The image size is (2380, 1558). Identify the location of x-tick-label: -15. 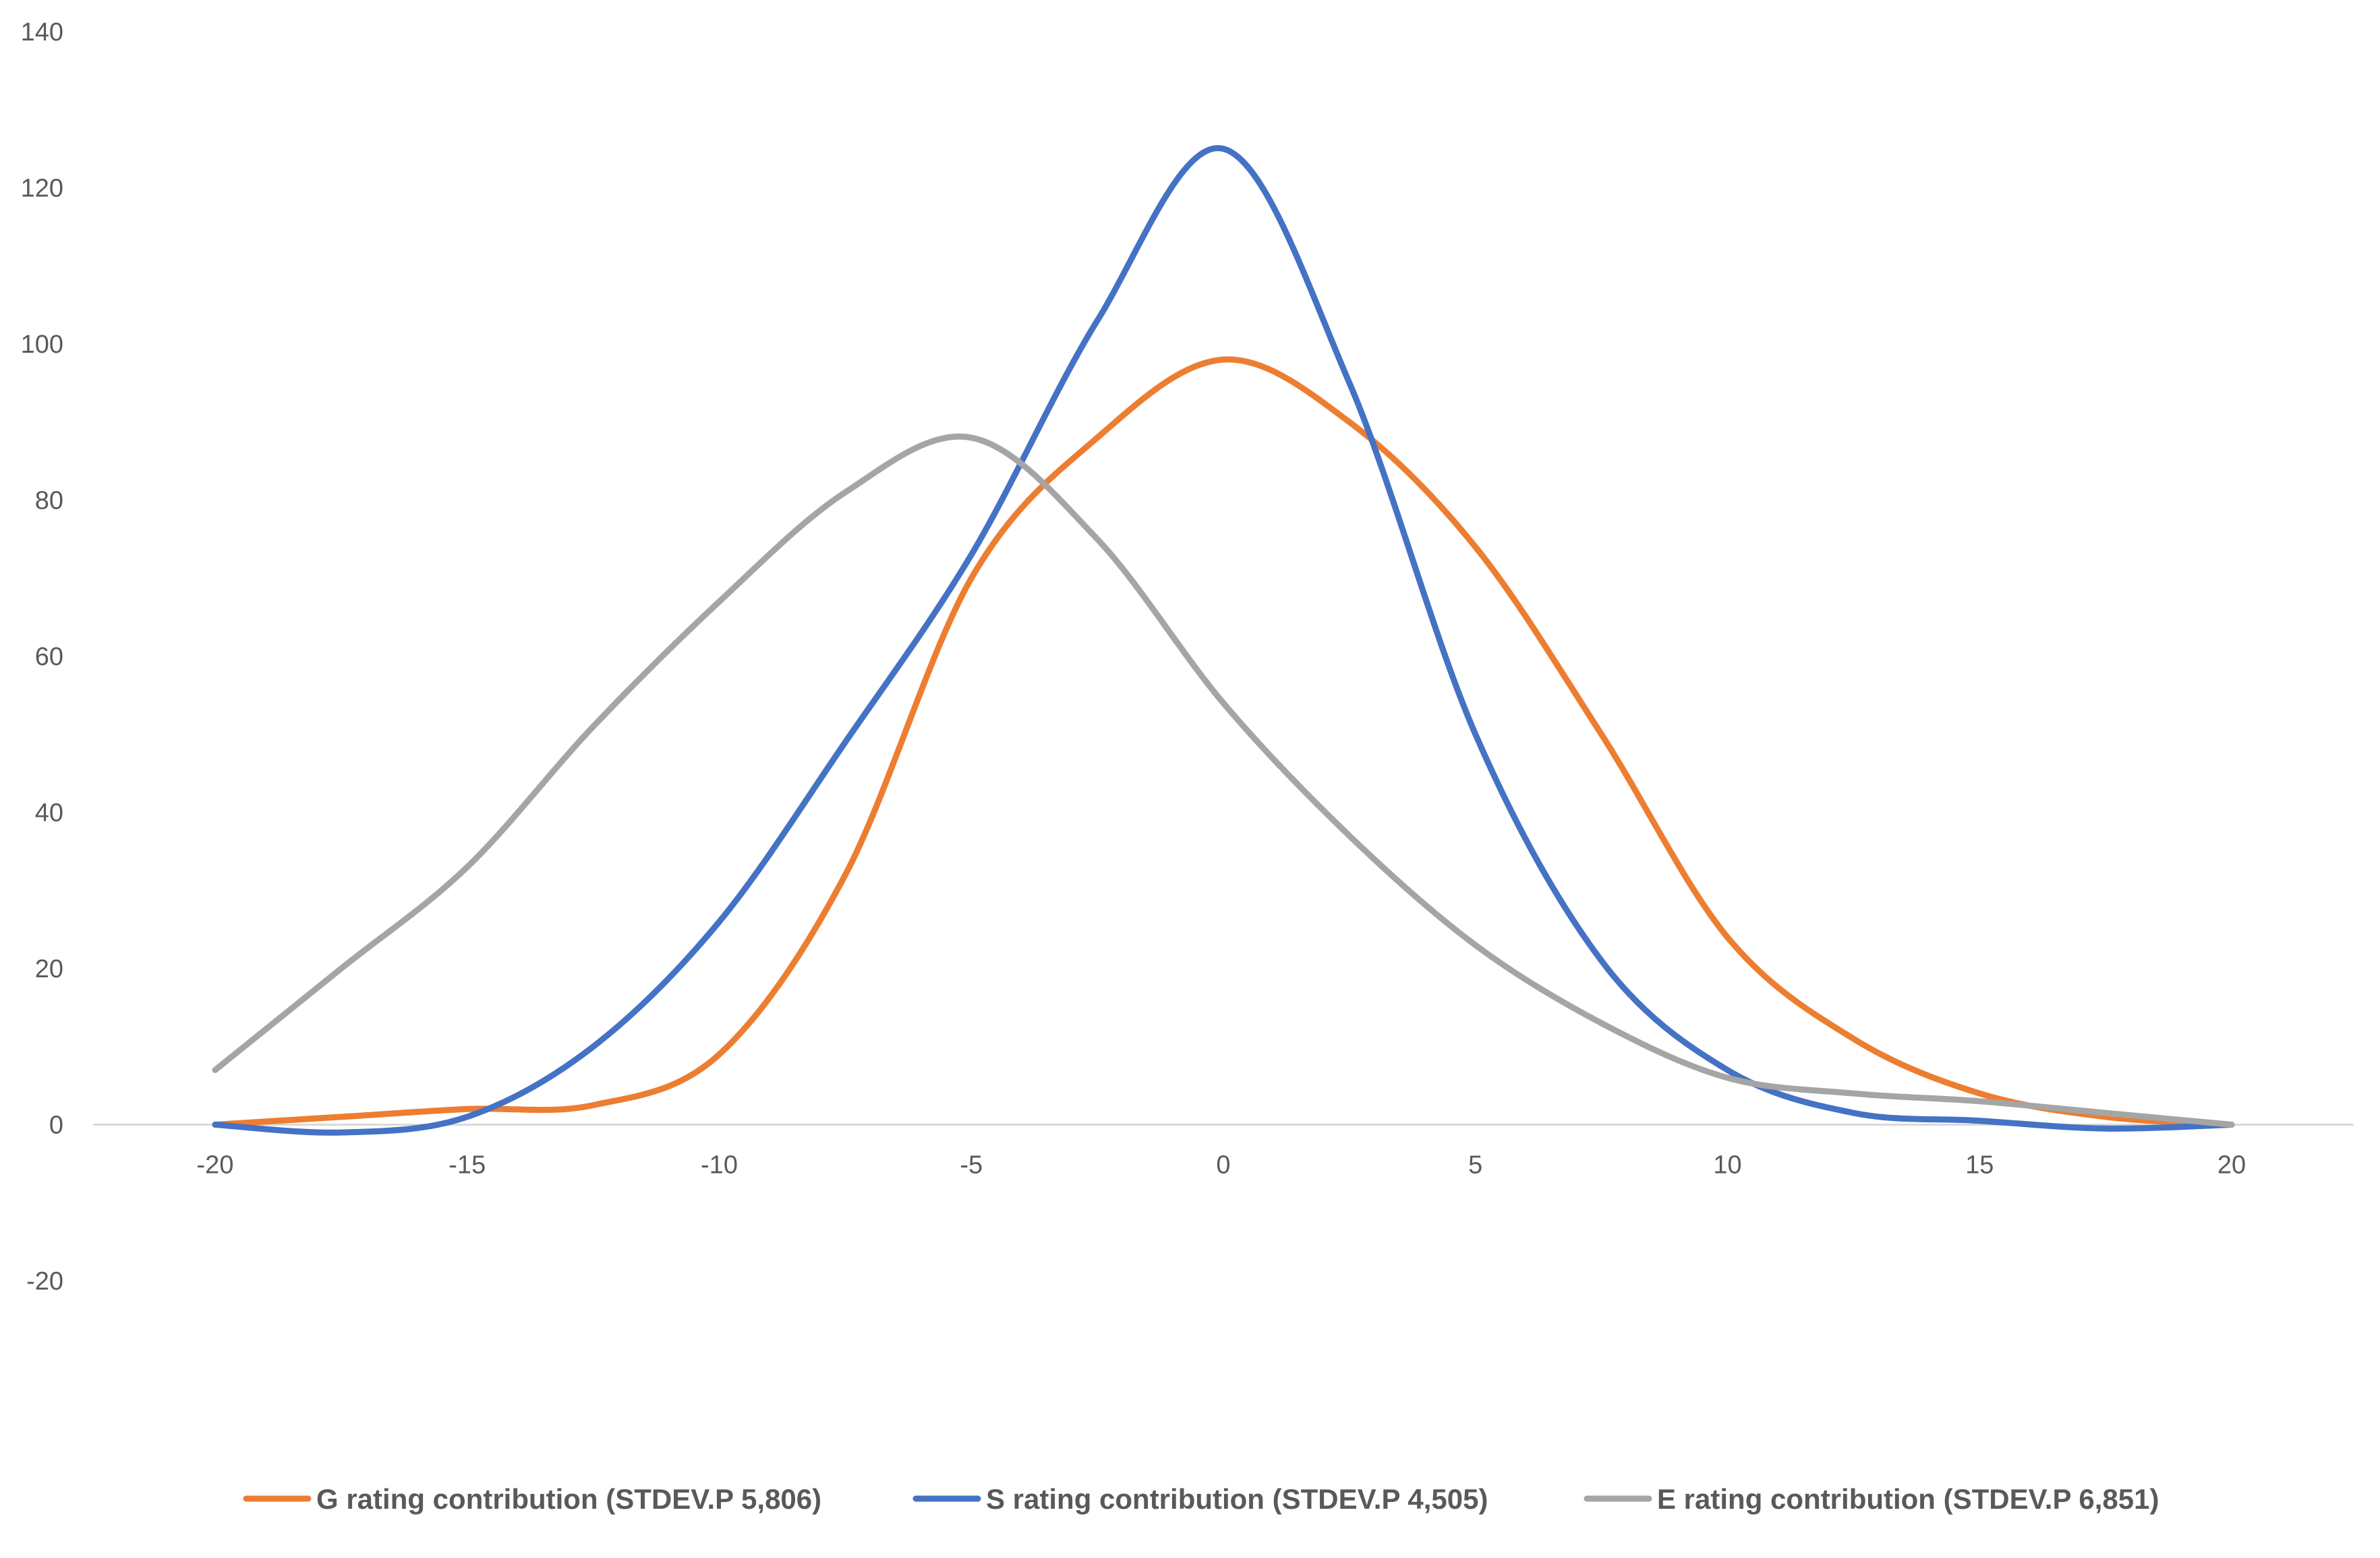
(467, 1165).